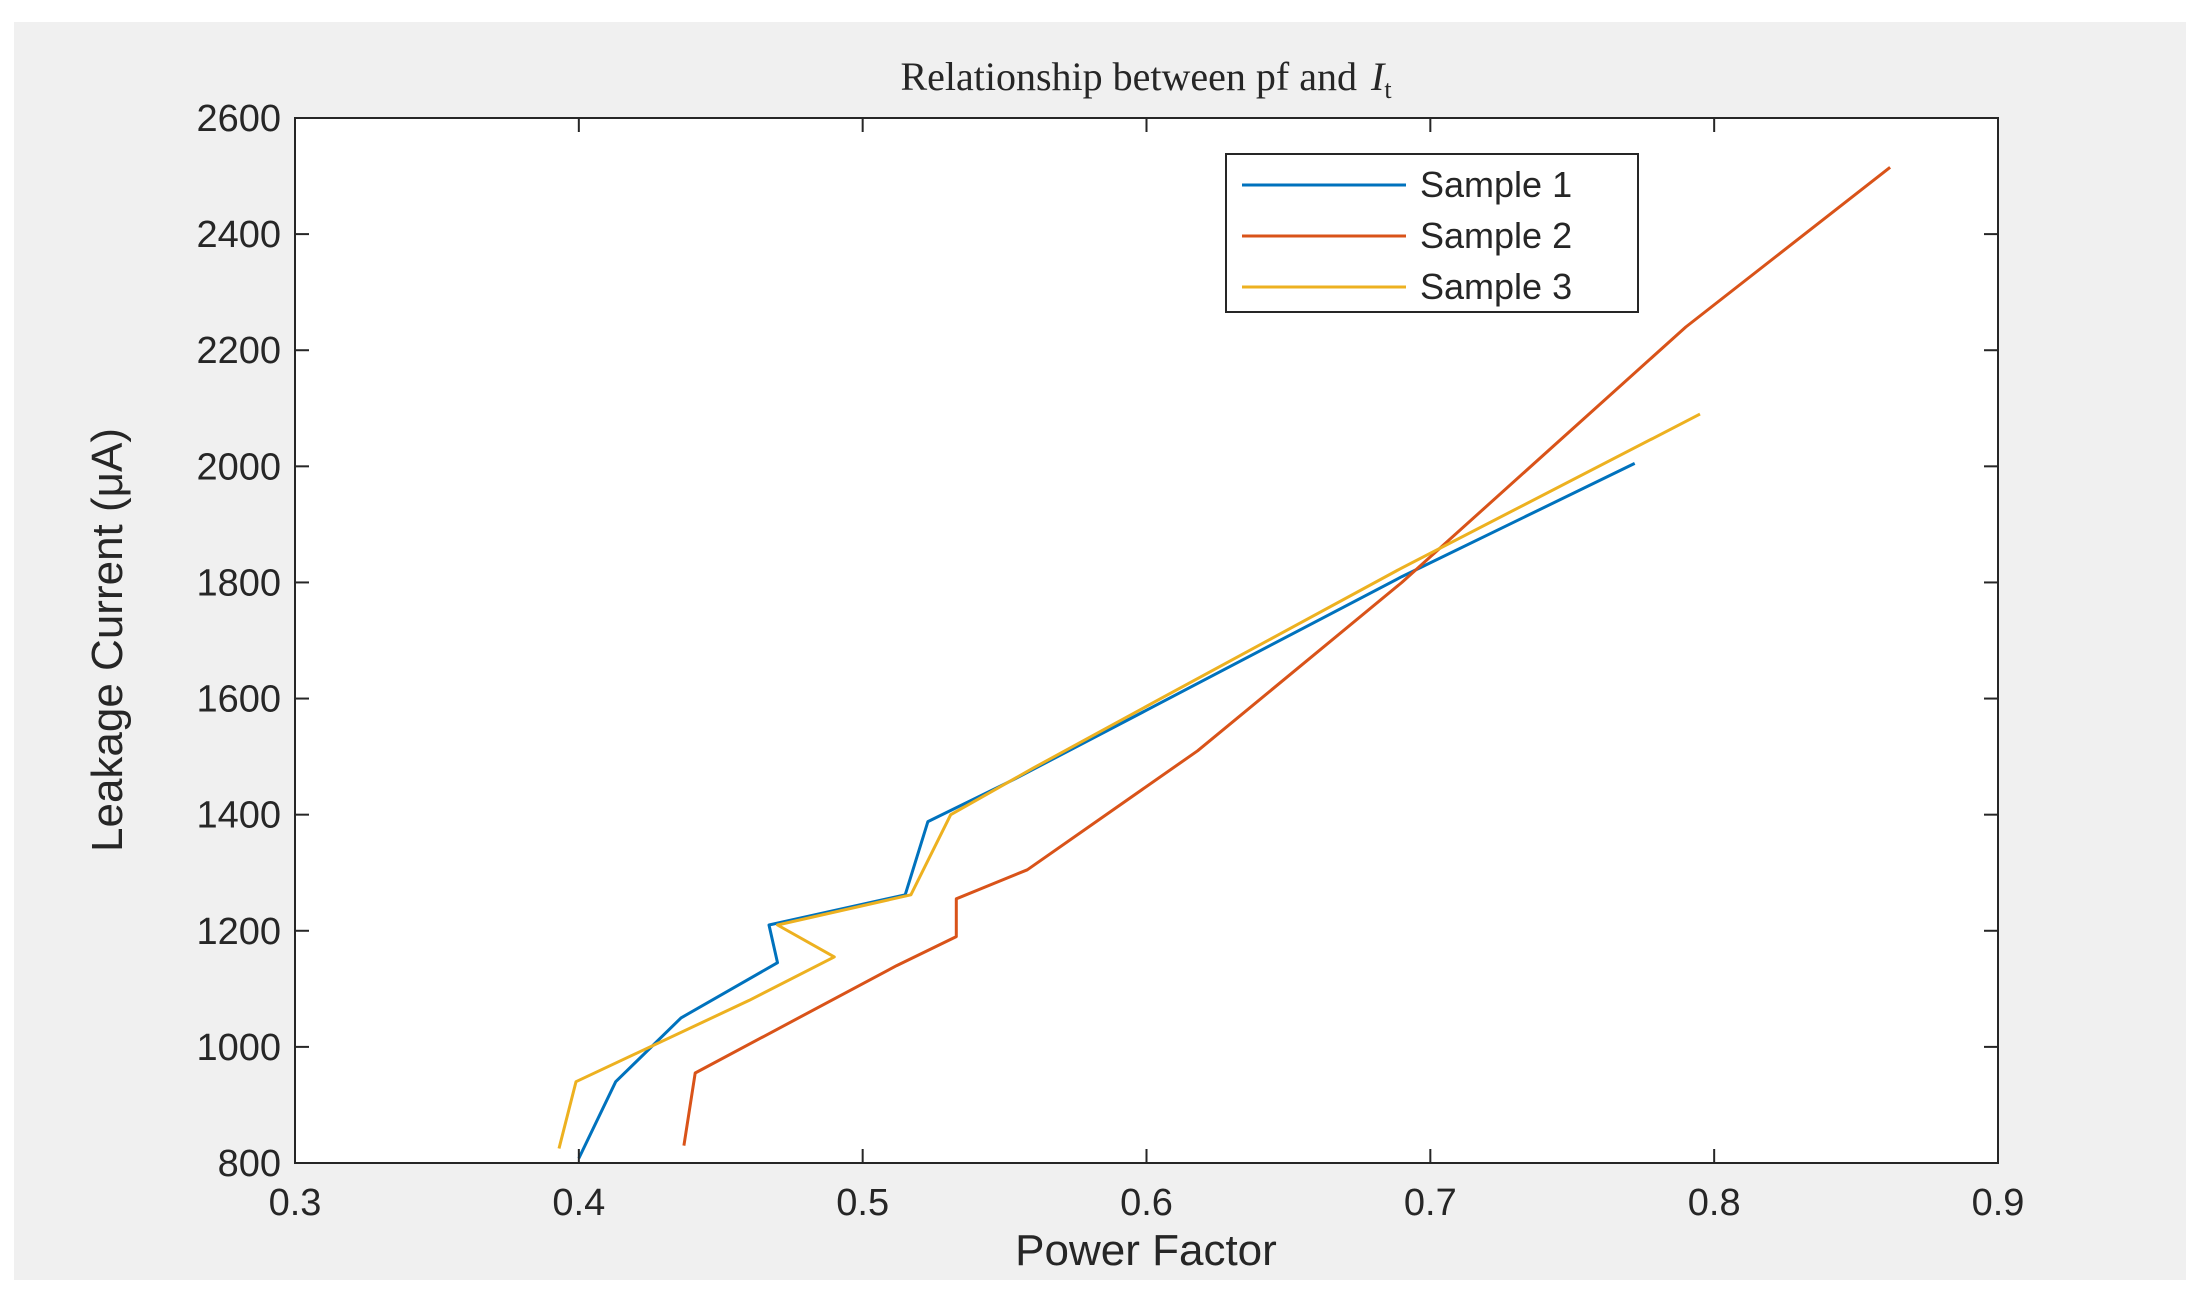  Describe the element at coordinates (1407, 235) in the screenshot. I see `legend-entries: Sample 1 Sample 2 Sample 3` at that location.